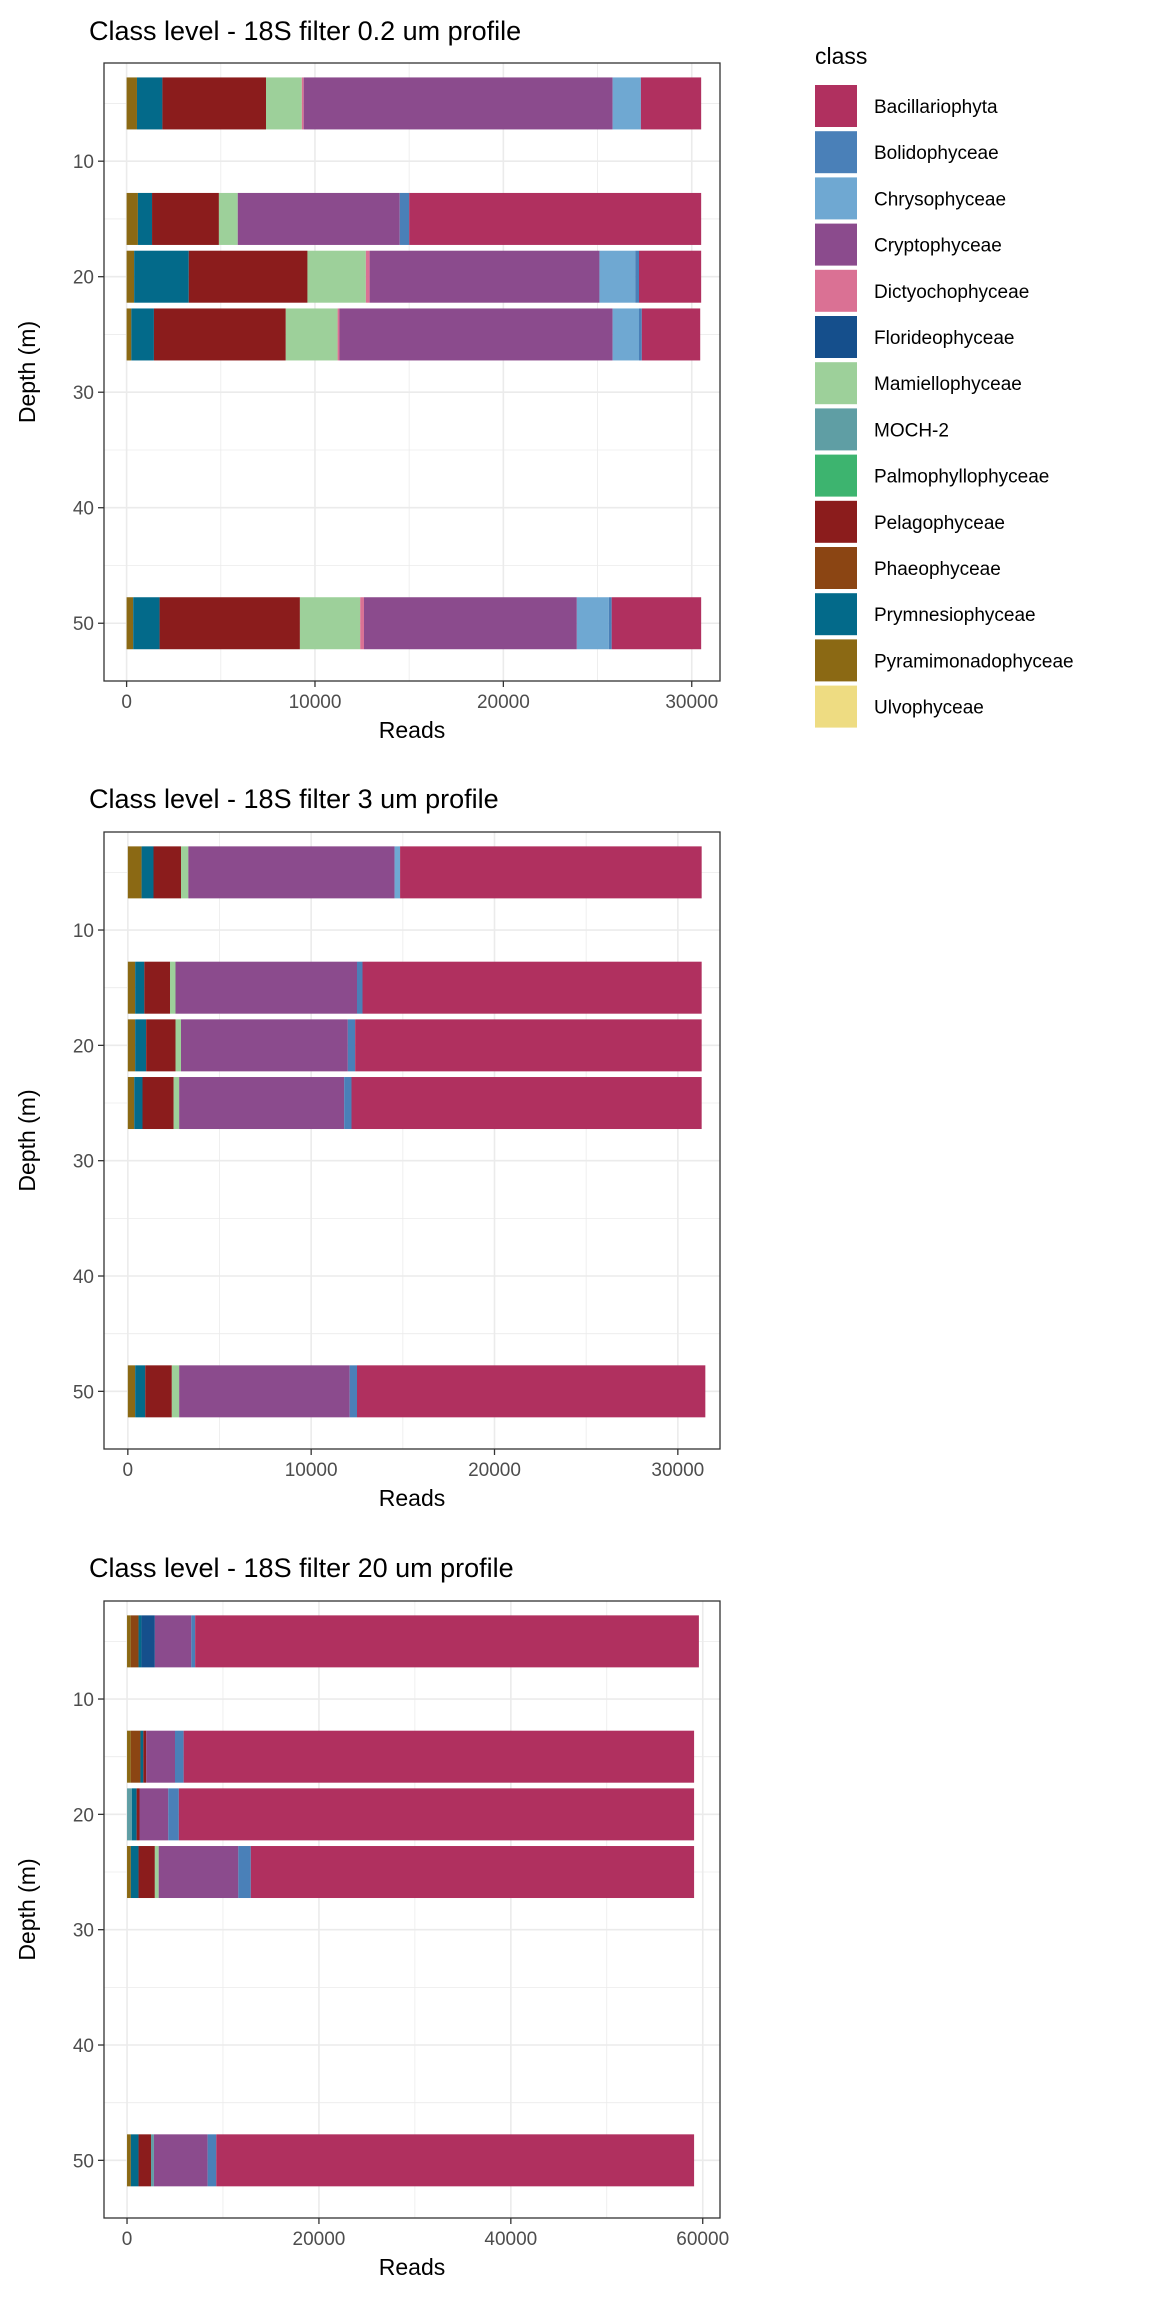 The width and height of the screenshot is (1152, 2304). I want to click on legend-label: Cryptophyceae, so click(938, 246).